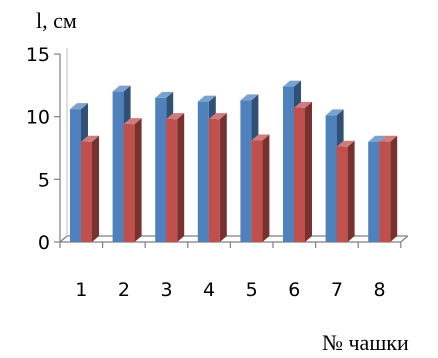 The height and width of the screenshot is (358, 438). Describe the element at coordinates (44, 180) in the screenshot. I see `y-tick-label: 5` at that location.